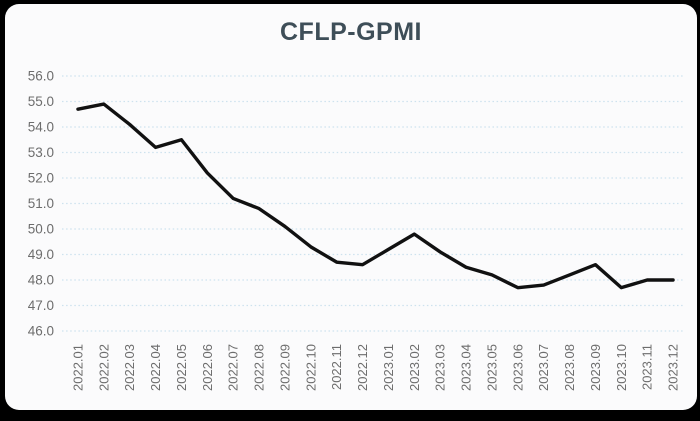  I want to click on x-tick-label: 2023.01, so click(388, 367).